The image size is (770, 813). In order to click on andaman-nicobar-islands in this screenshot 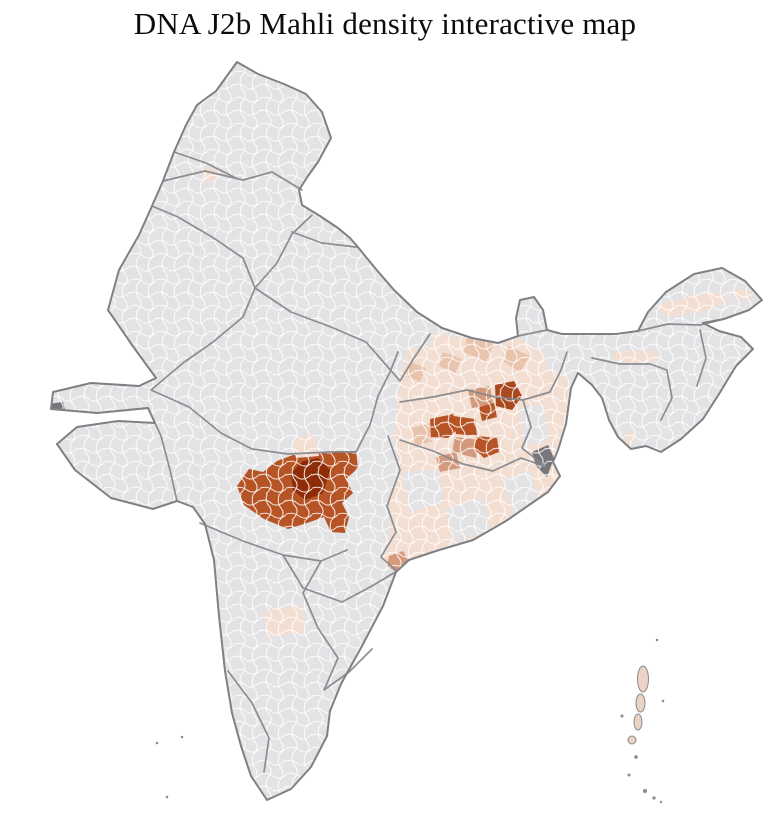, I will do `click(642, 721)`.